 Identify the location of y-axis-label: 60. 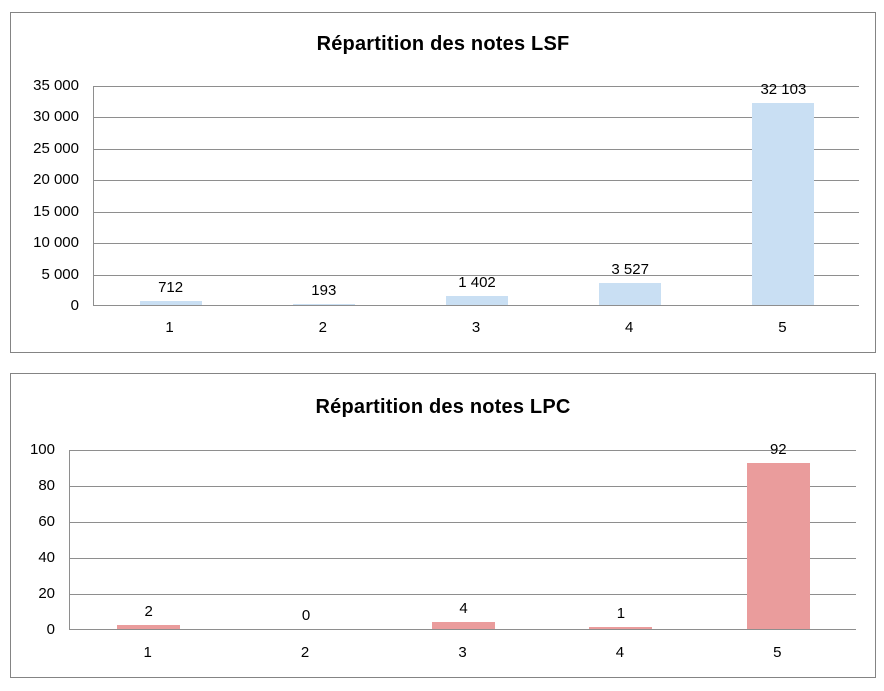
(46, 521).